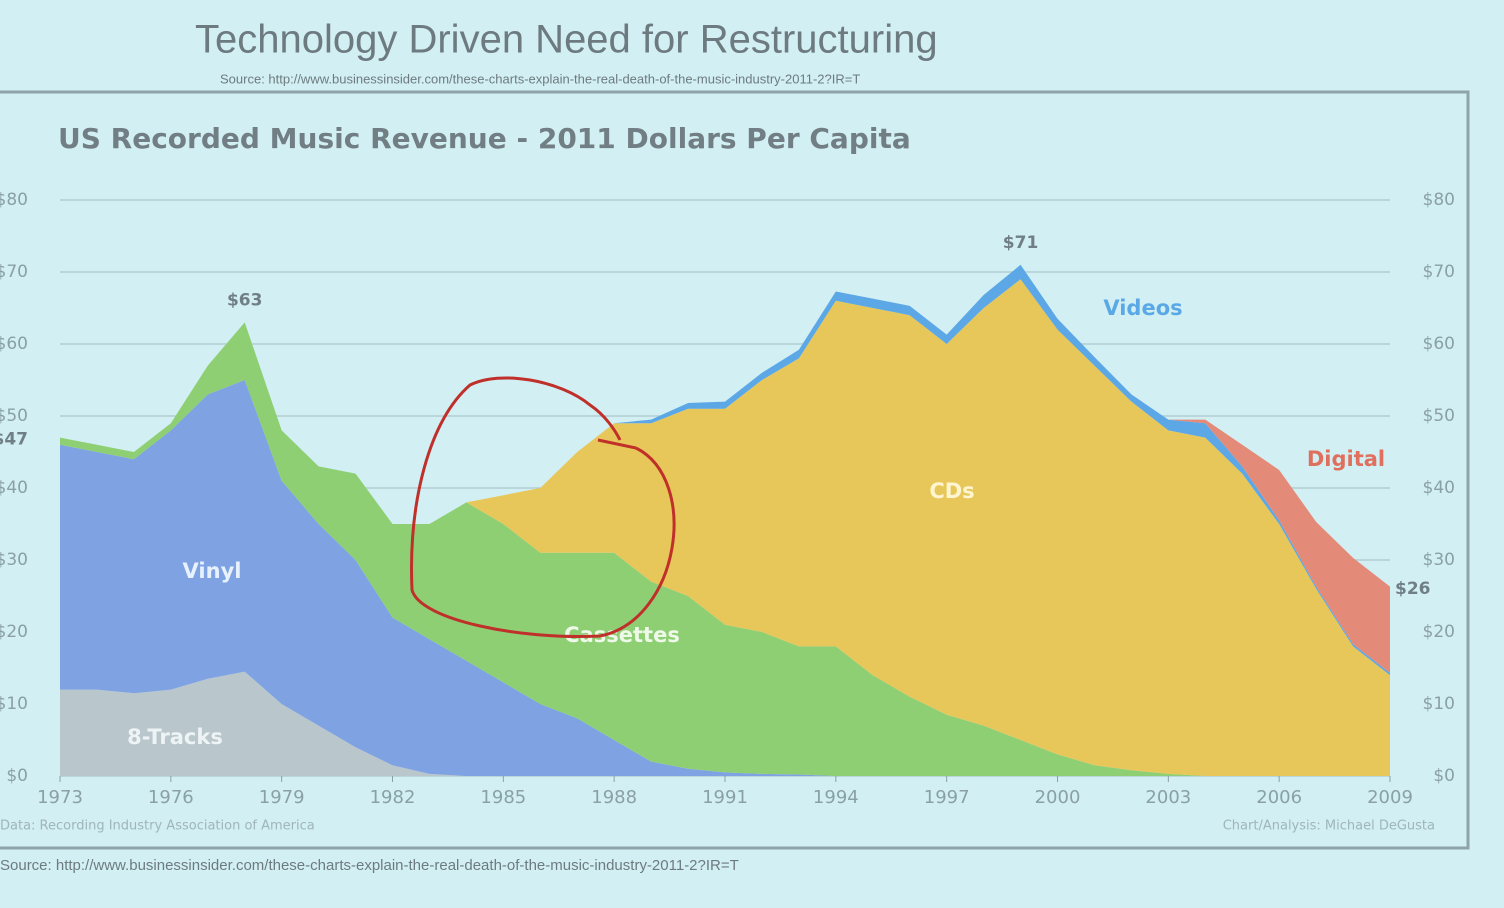 This screenshot has height=908, width=1504. What do you see at coordinates (1279, 797) in the screenshot?
I see `x-tick-label: 2006` at bounding box center [1279, 797].